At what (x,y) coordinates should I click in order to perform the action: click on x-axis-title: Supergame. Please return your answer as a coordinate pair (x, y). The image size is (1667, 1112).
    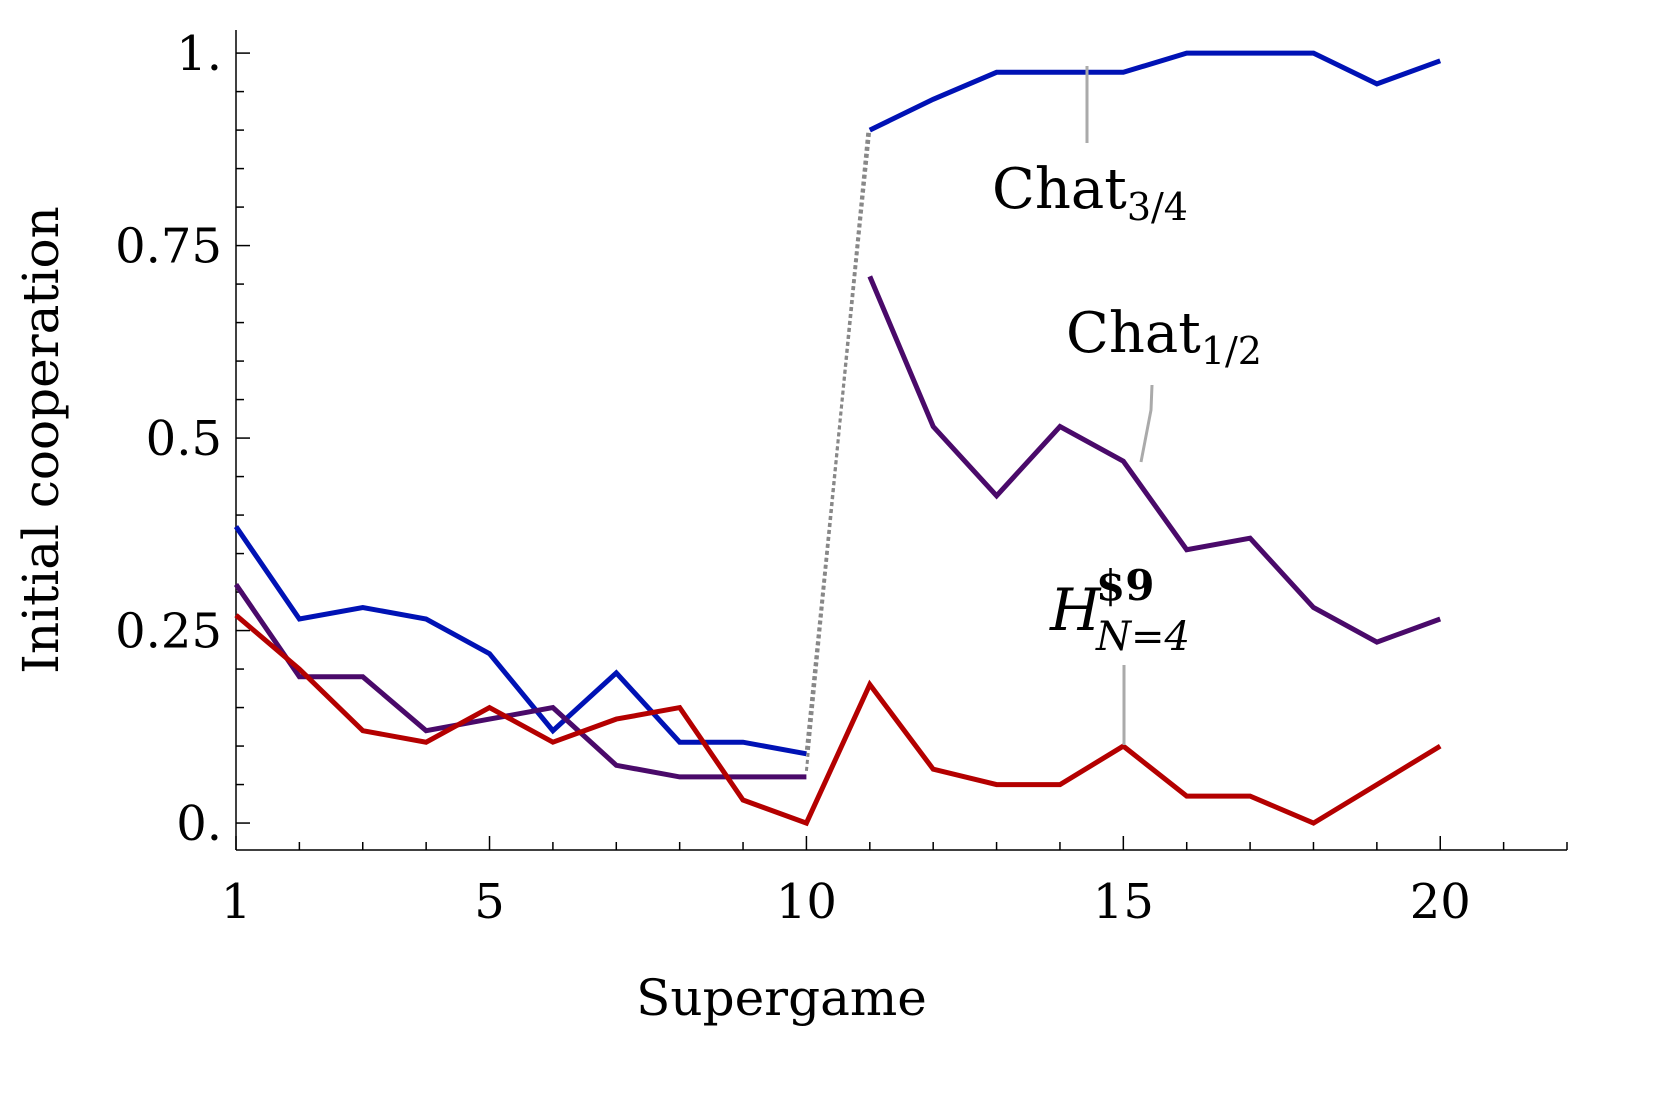
    Looking at the image, I should click on (781, 998).